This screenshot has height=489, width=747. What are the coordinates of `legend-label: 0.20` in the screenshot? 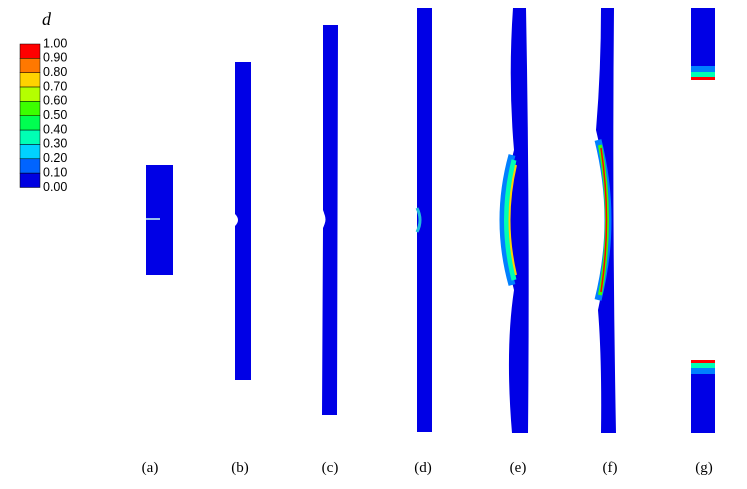 It's located at (55, 158).